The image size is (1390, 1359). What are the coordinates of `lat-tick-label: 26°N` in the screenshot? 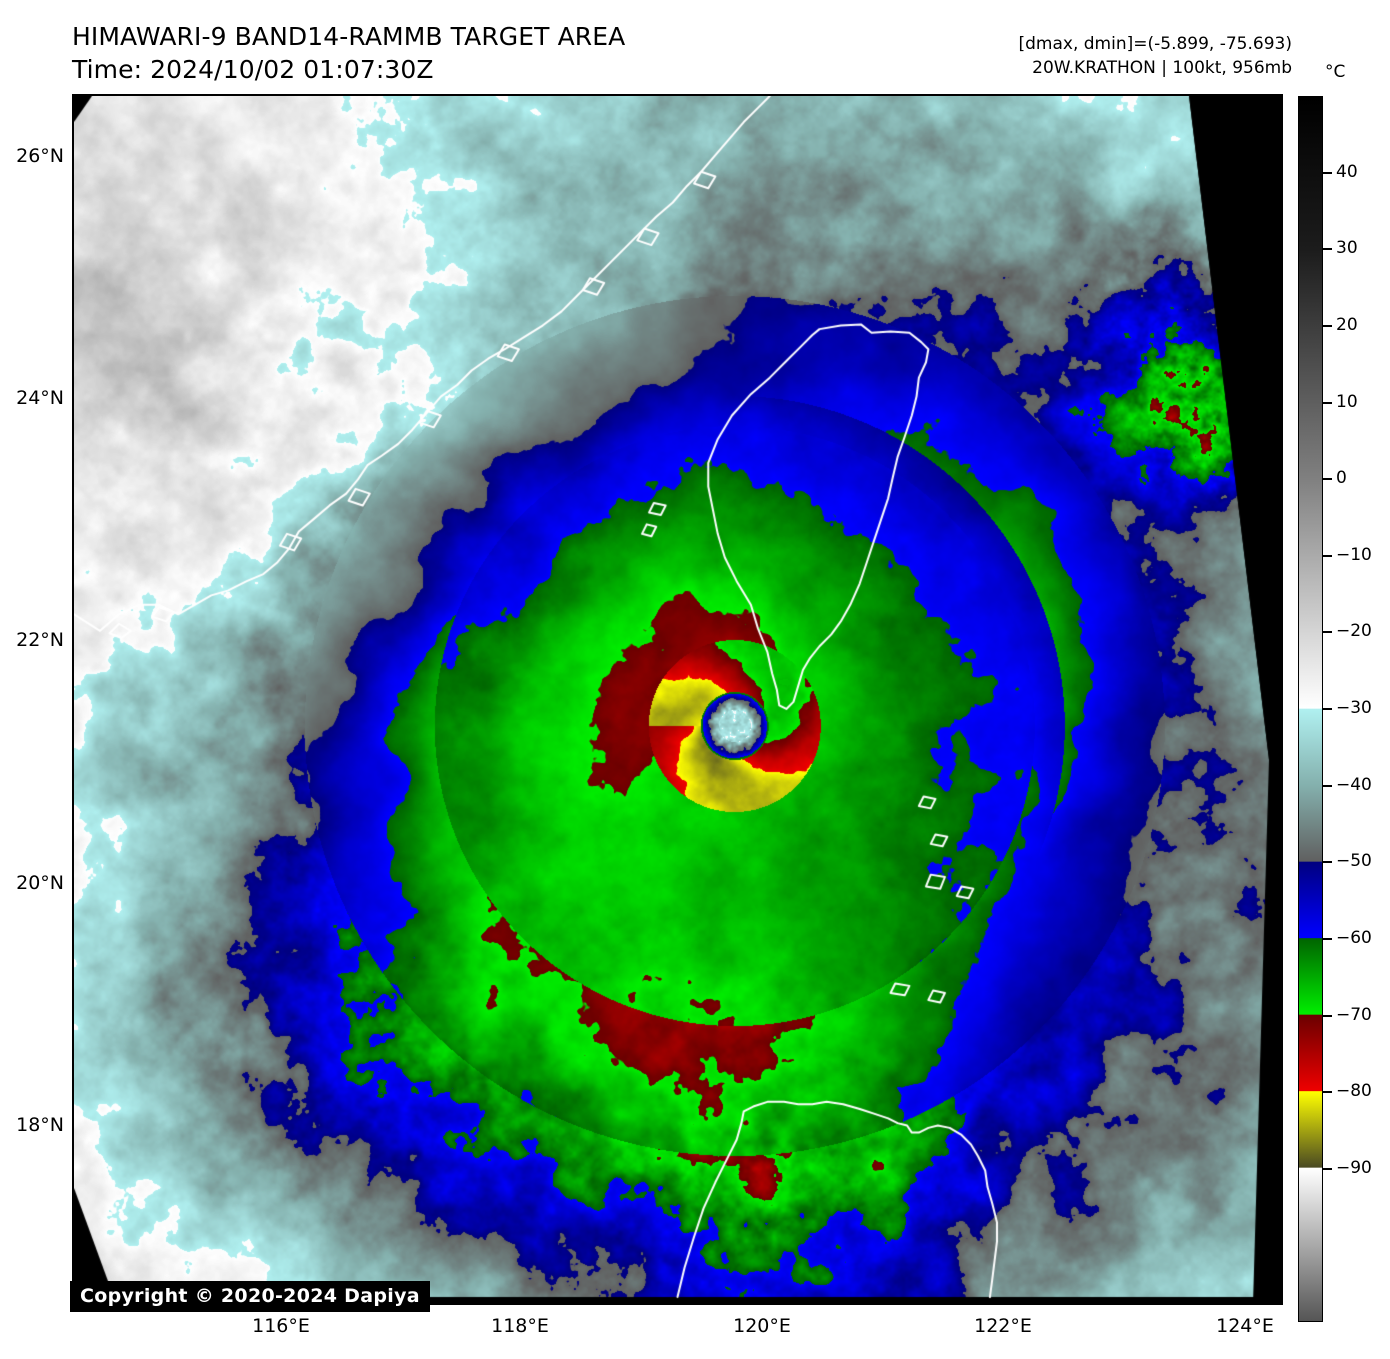 It's located at (40, 156).